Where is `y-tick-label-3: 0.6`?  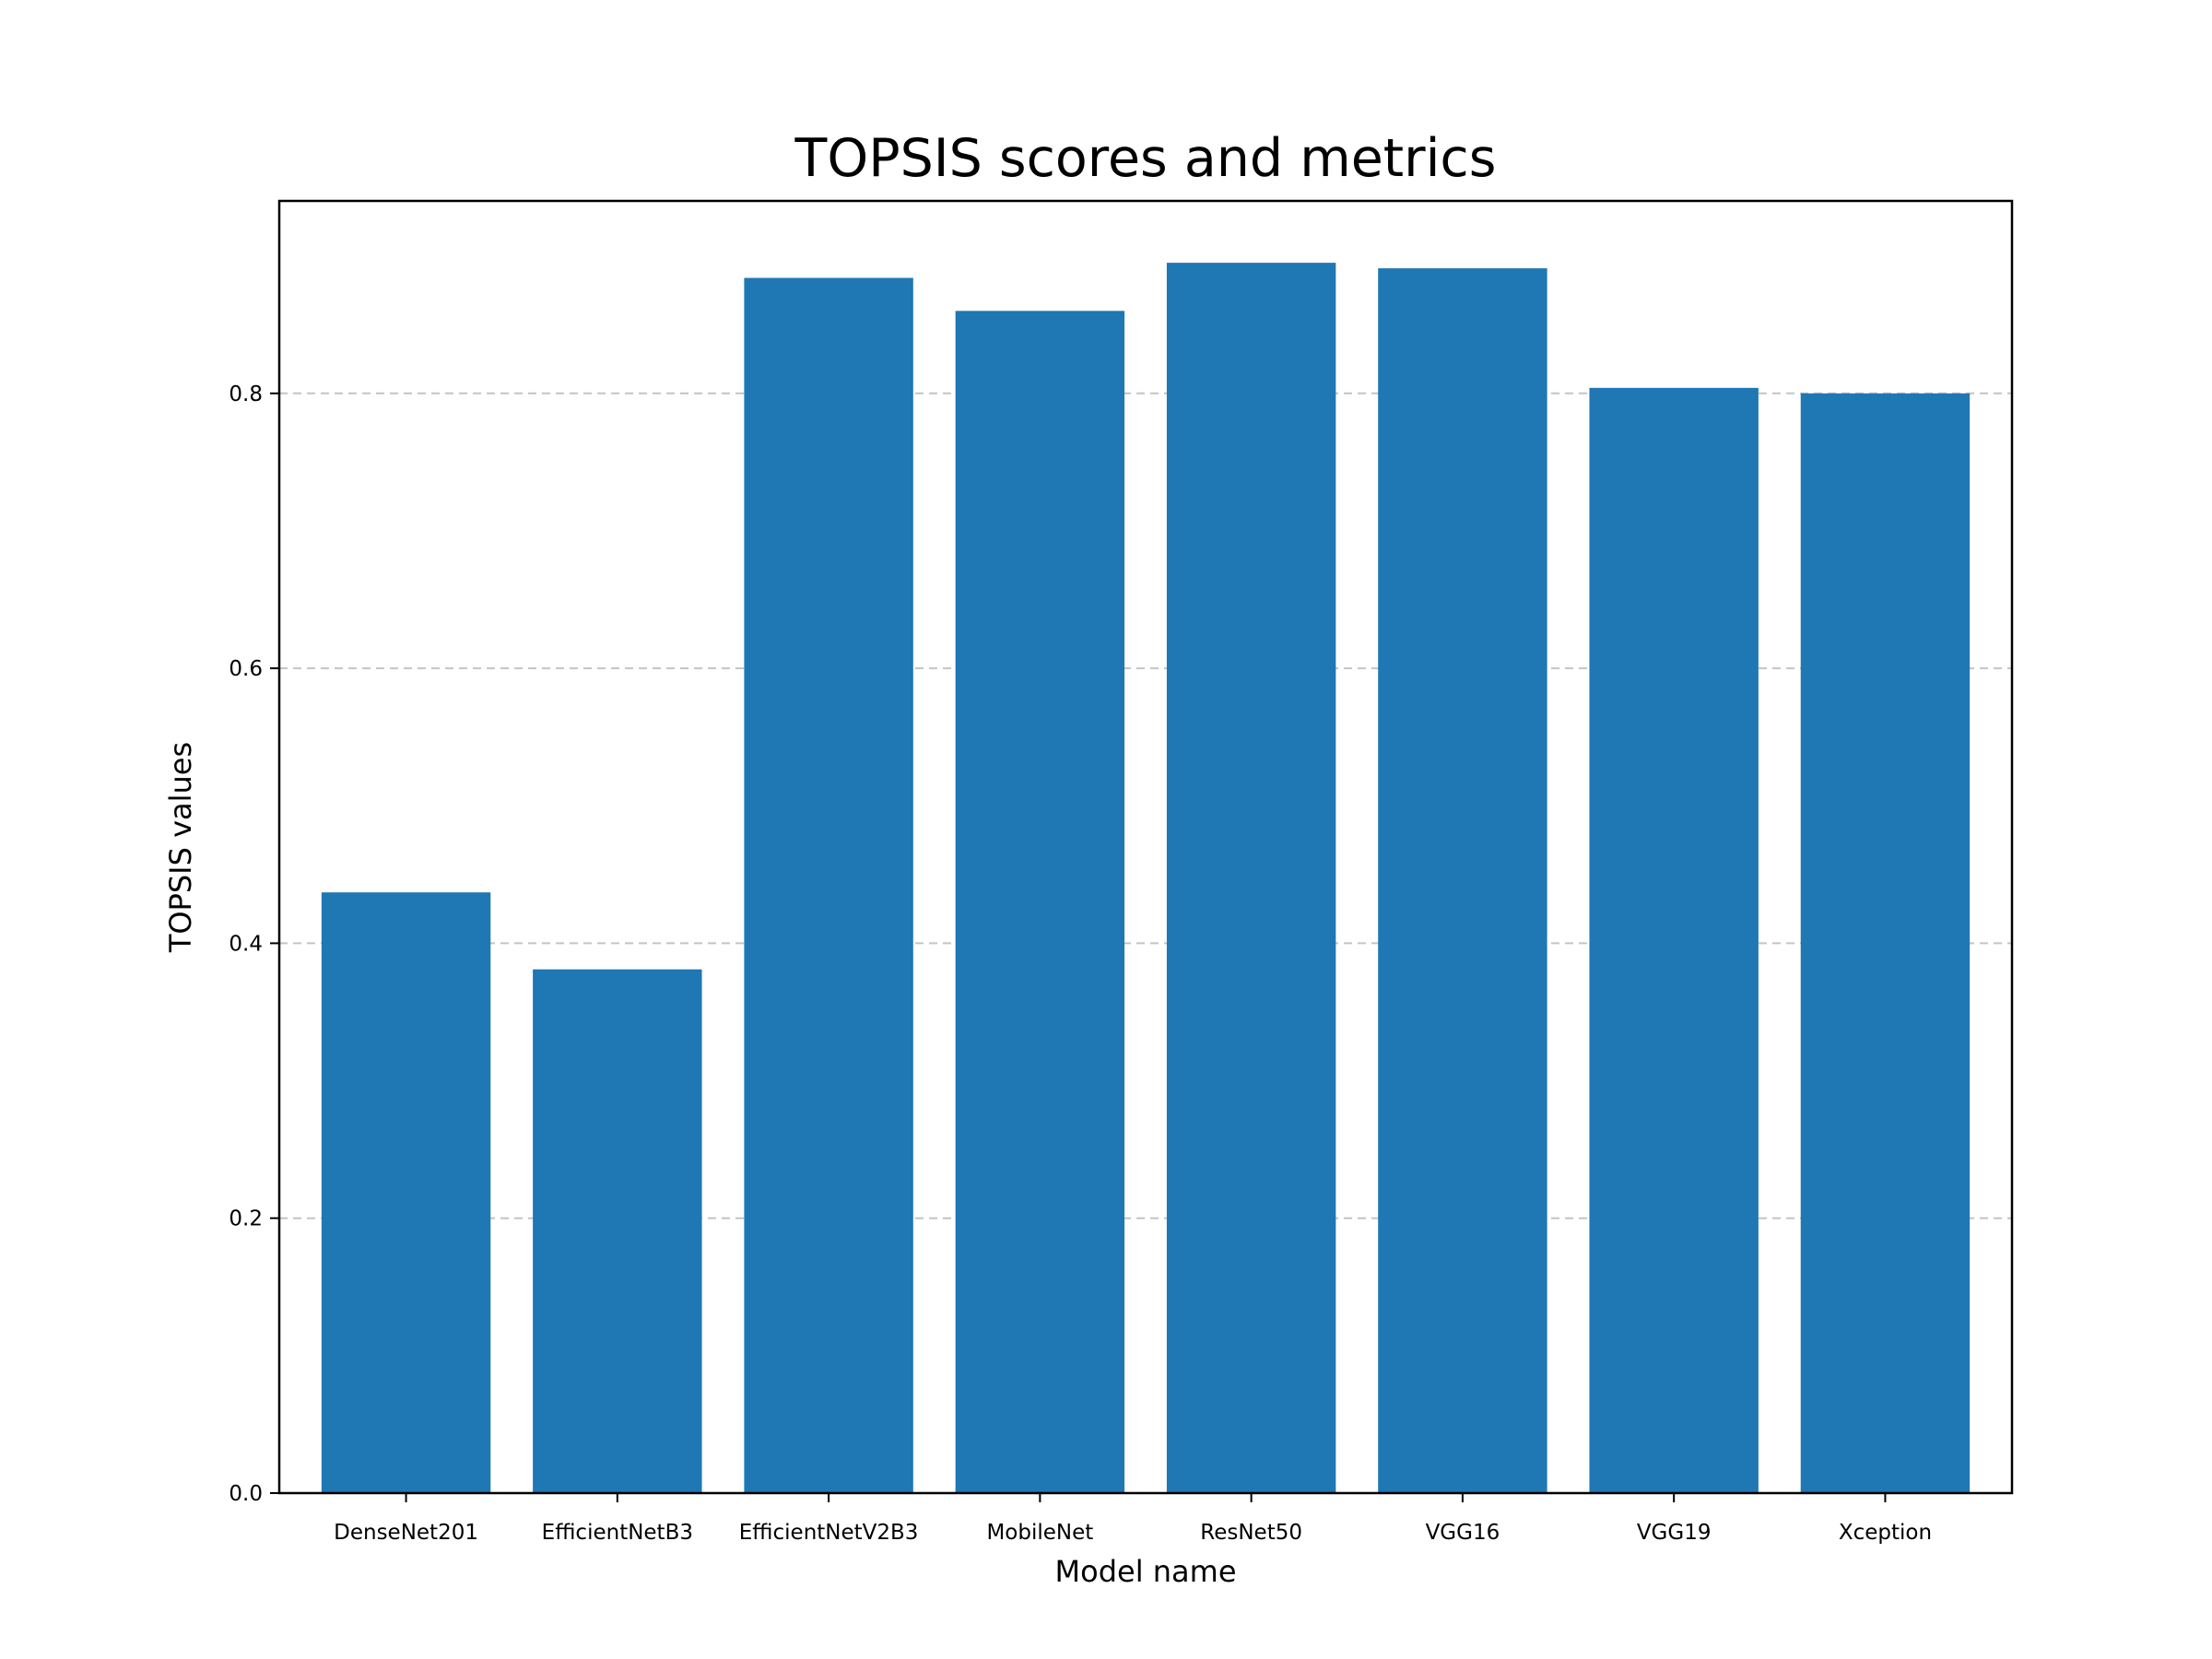
y-tick-label-3: 0.6 is located at coordinates (246, 669).